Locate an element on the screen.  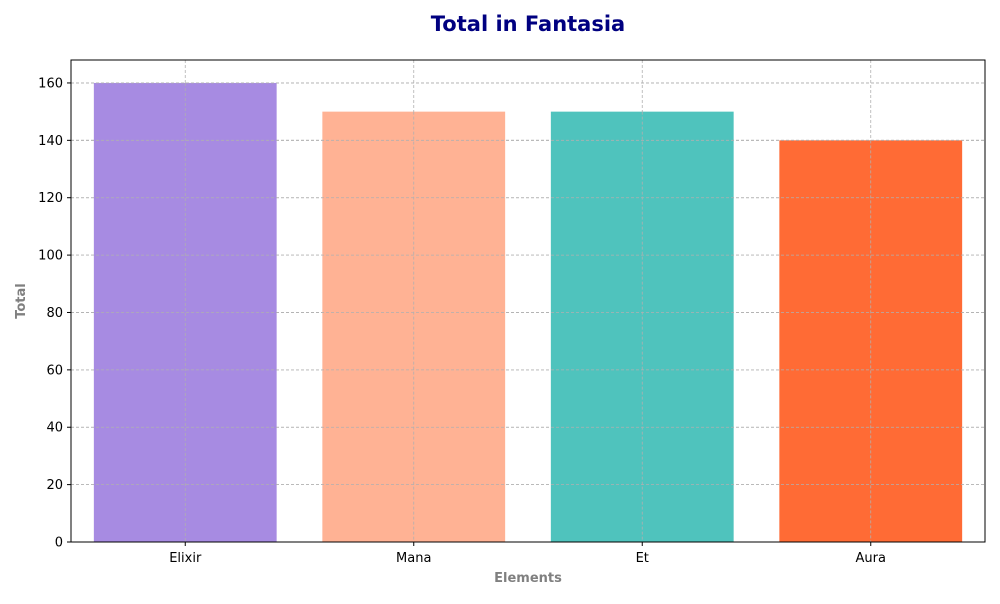
y-tick-label: 20 is located at coordinates (54, 485).